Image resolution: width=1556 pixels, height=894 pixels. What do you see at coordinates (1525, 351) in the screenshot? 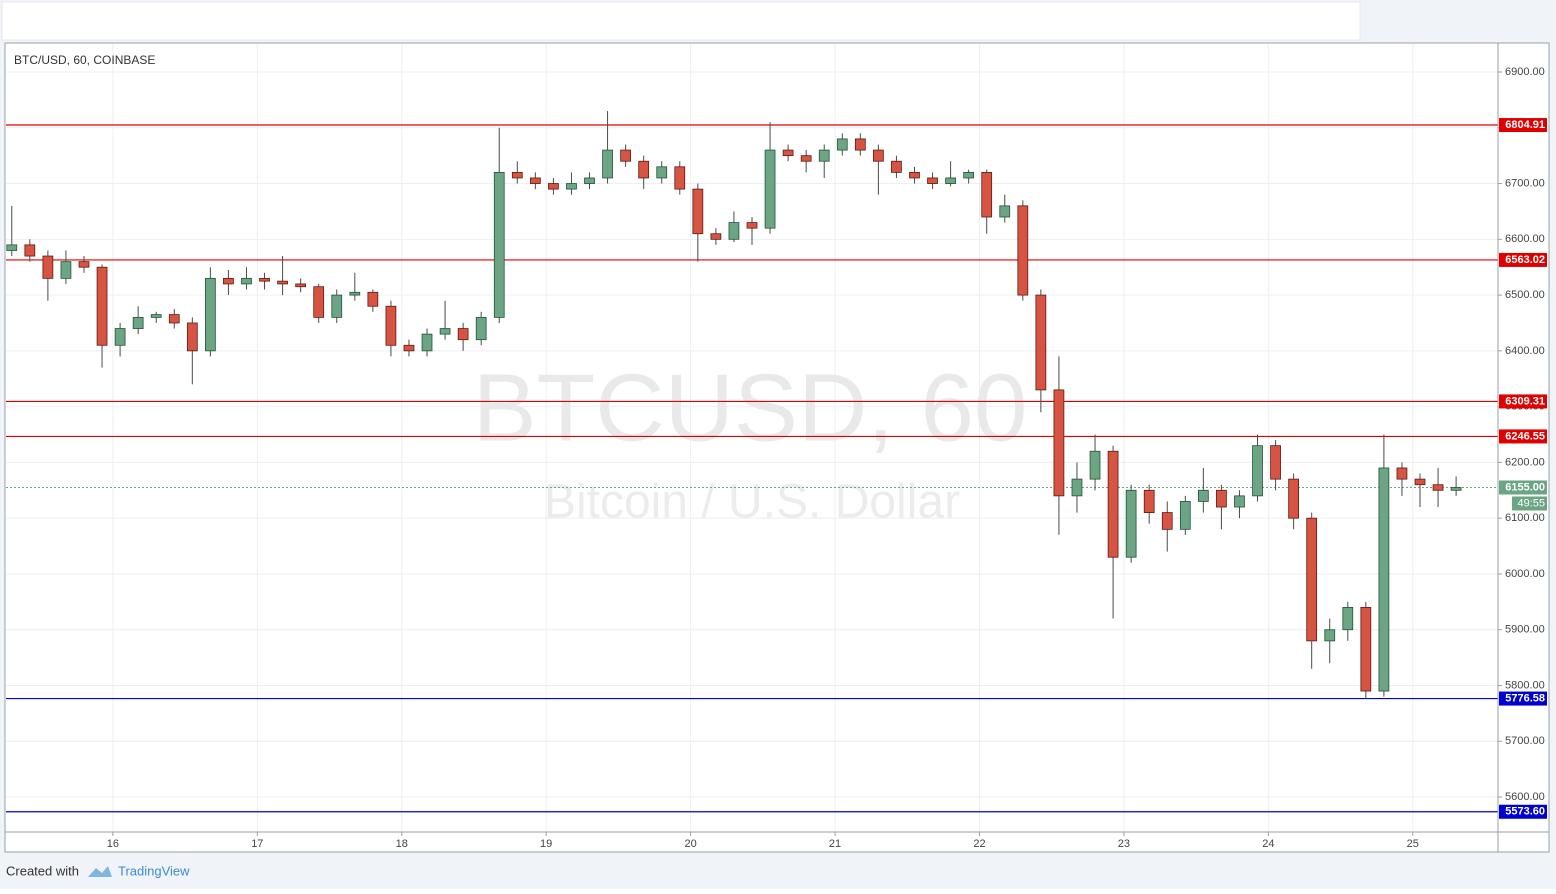
I see `y-tick-label: 6400.00` at bounding box center [1525, 351].